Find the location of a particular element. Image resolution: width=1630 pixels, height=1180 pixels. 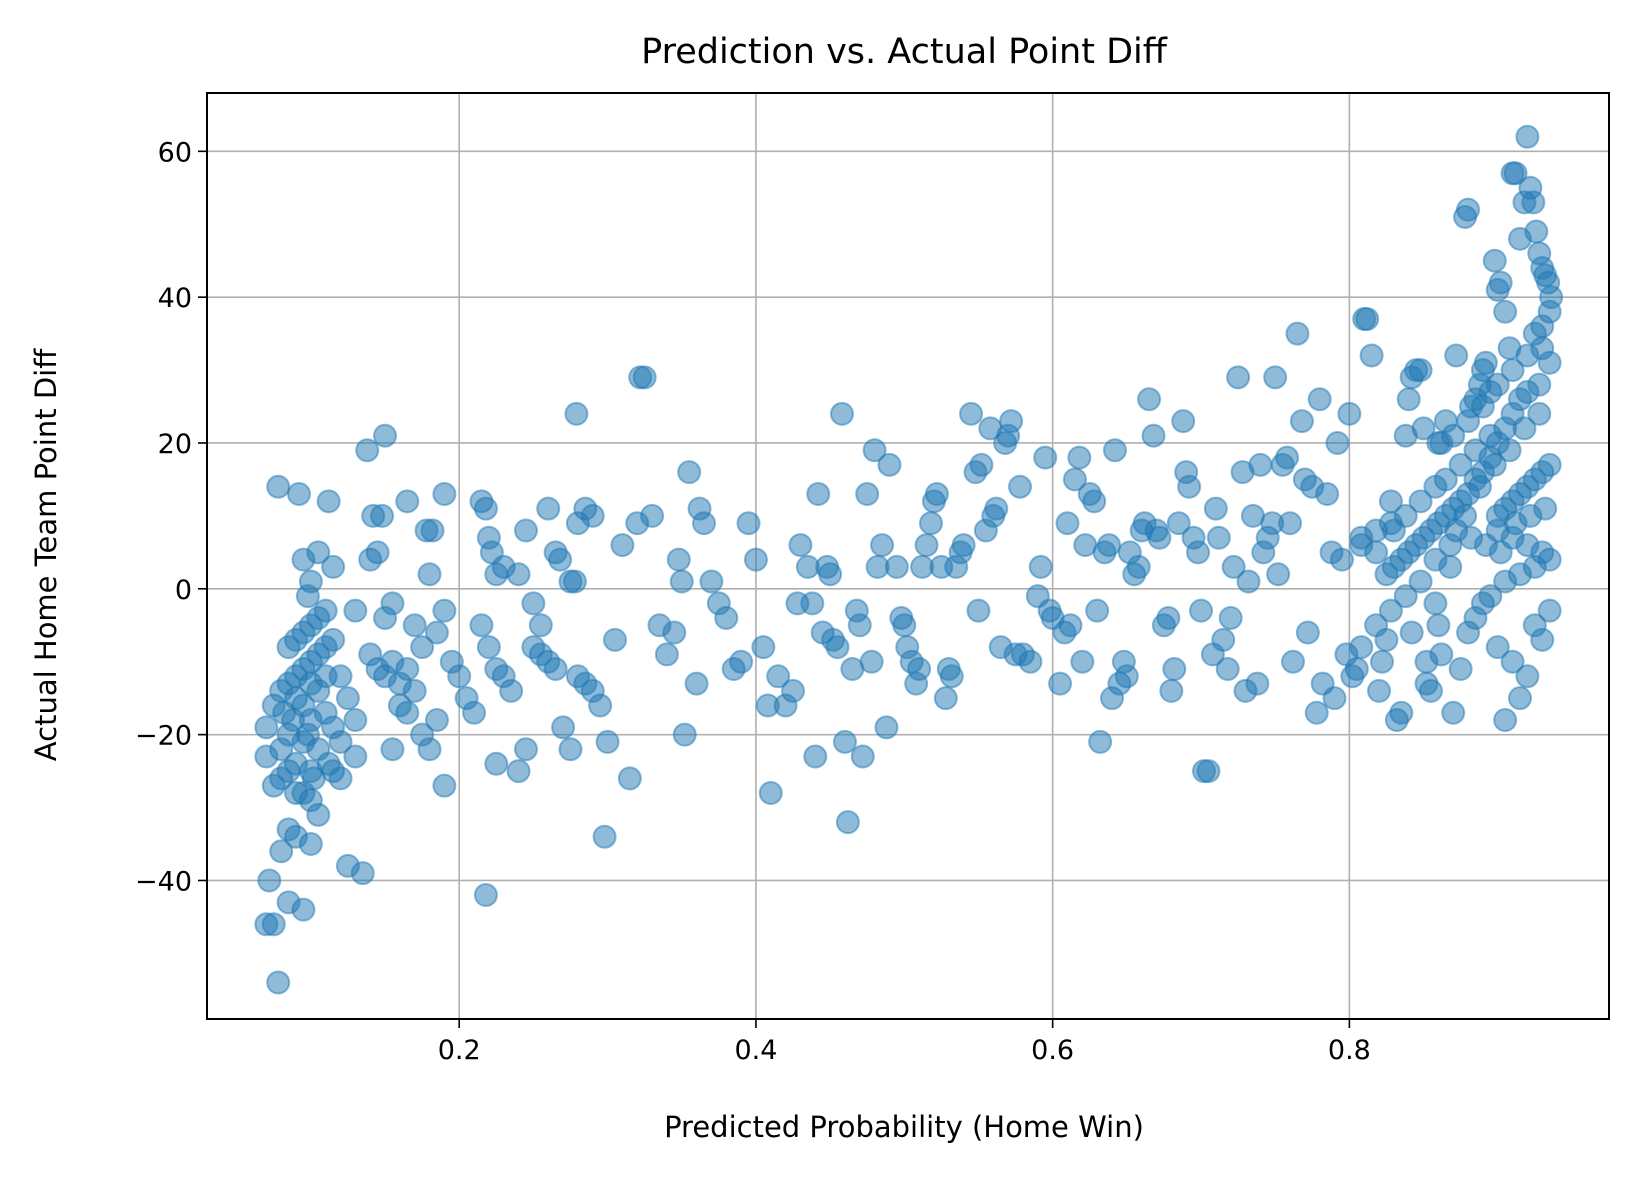

y-tick-label: −40 is located at coordinates (163, 881).